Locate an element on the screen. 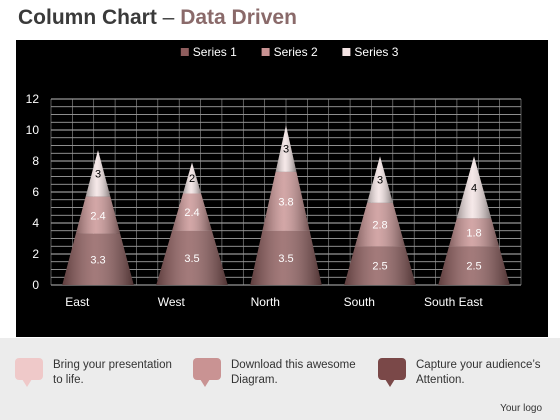 Image resolution: width=560 pixels, height=420 pixels. footer-item-2: Download this awesome Diagram. is located at coordinates (274, 373).